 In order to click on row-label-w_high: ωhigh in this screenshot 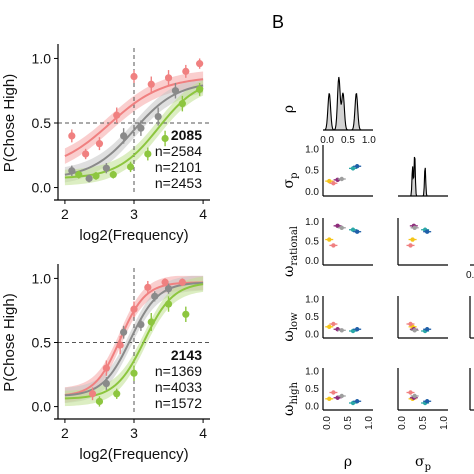, I will do `click(290, 398)`.